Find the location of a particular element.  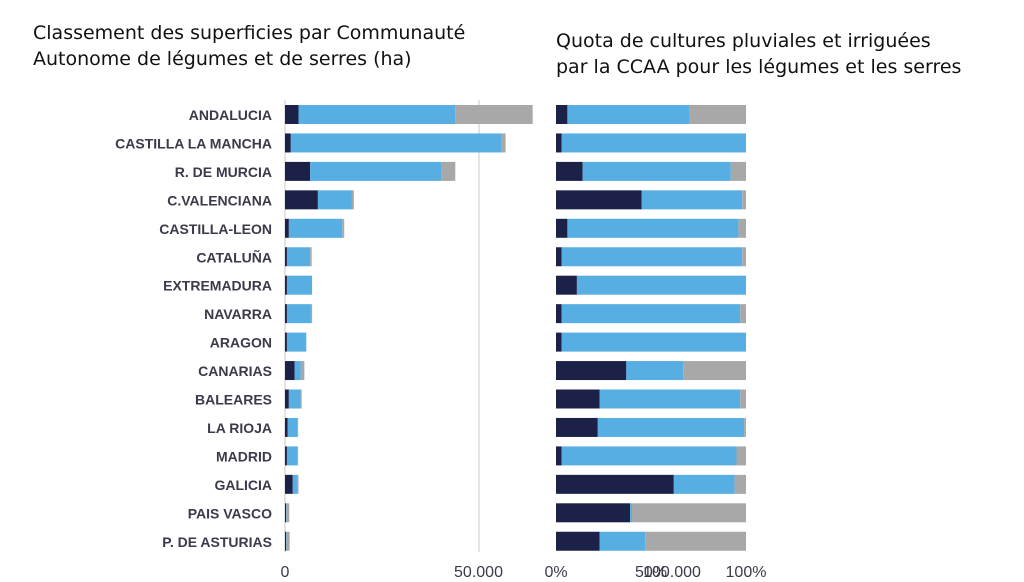

left-category-label: P. DE ASTURIAS is located at coordinates (217, 542).